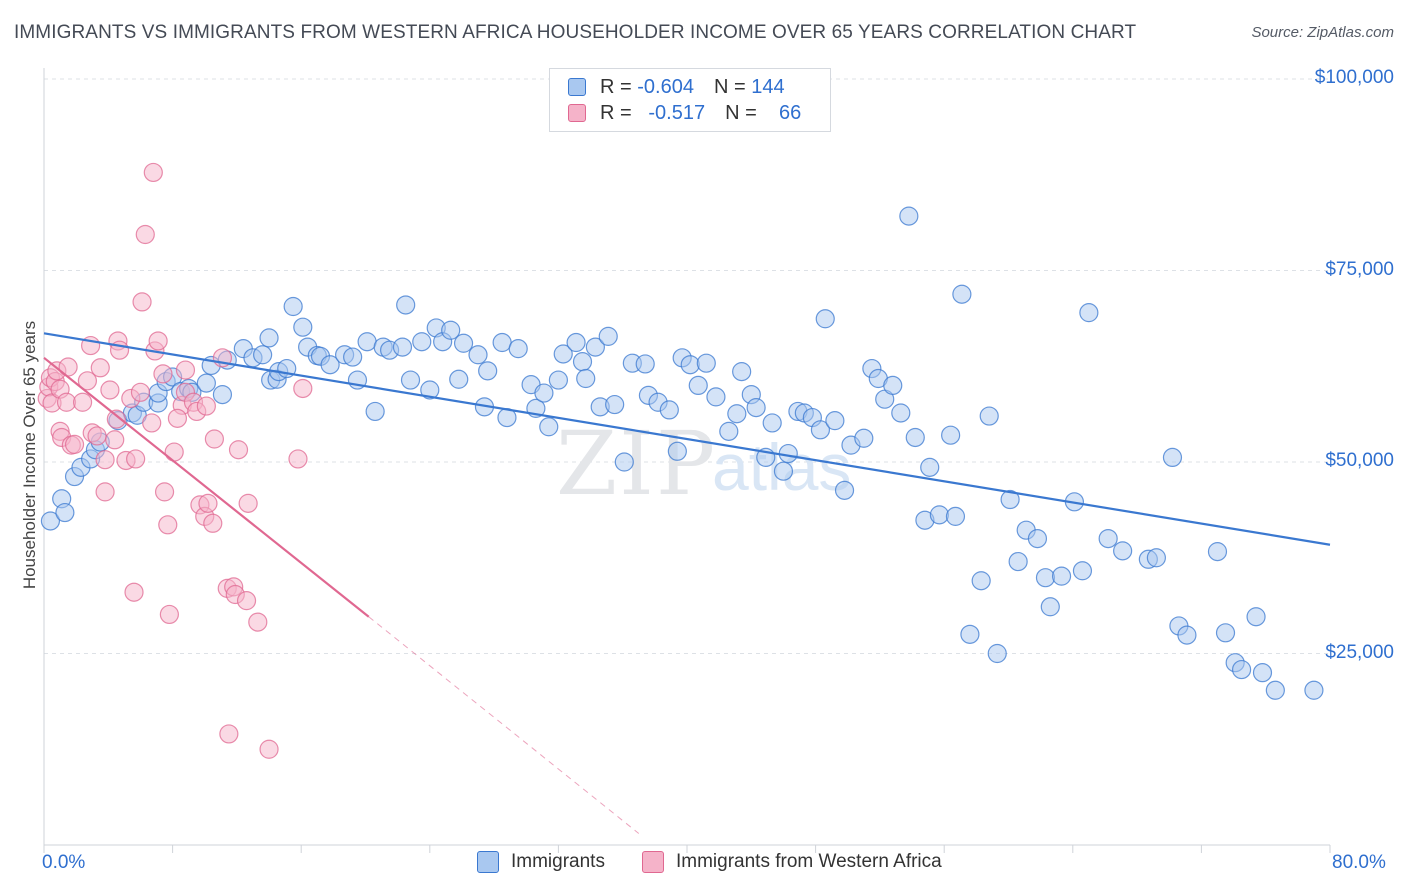 The width and height of the screenshot is (1406, 892). What do you see at coordinates (616, 112) in the screenshot?
I see `legend-r-label: R =` at bounding box center [616, 112].